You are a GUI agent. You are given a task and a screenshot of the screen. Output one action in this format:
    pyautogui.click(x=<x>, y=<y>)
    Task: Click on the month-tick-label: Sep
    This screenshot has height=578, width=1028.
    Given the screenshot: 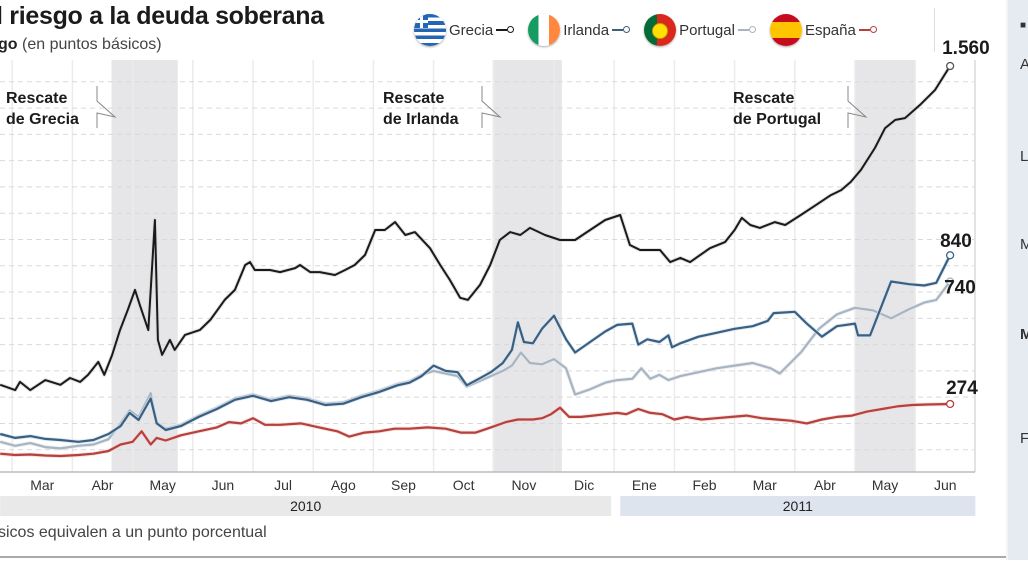 What is the action you would take?
    pyautogui.click(x=403, y=485)
    